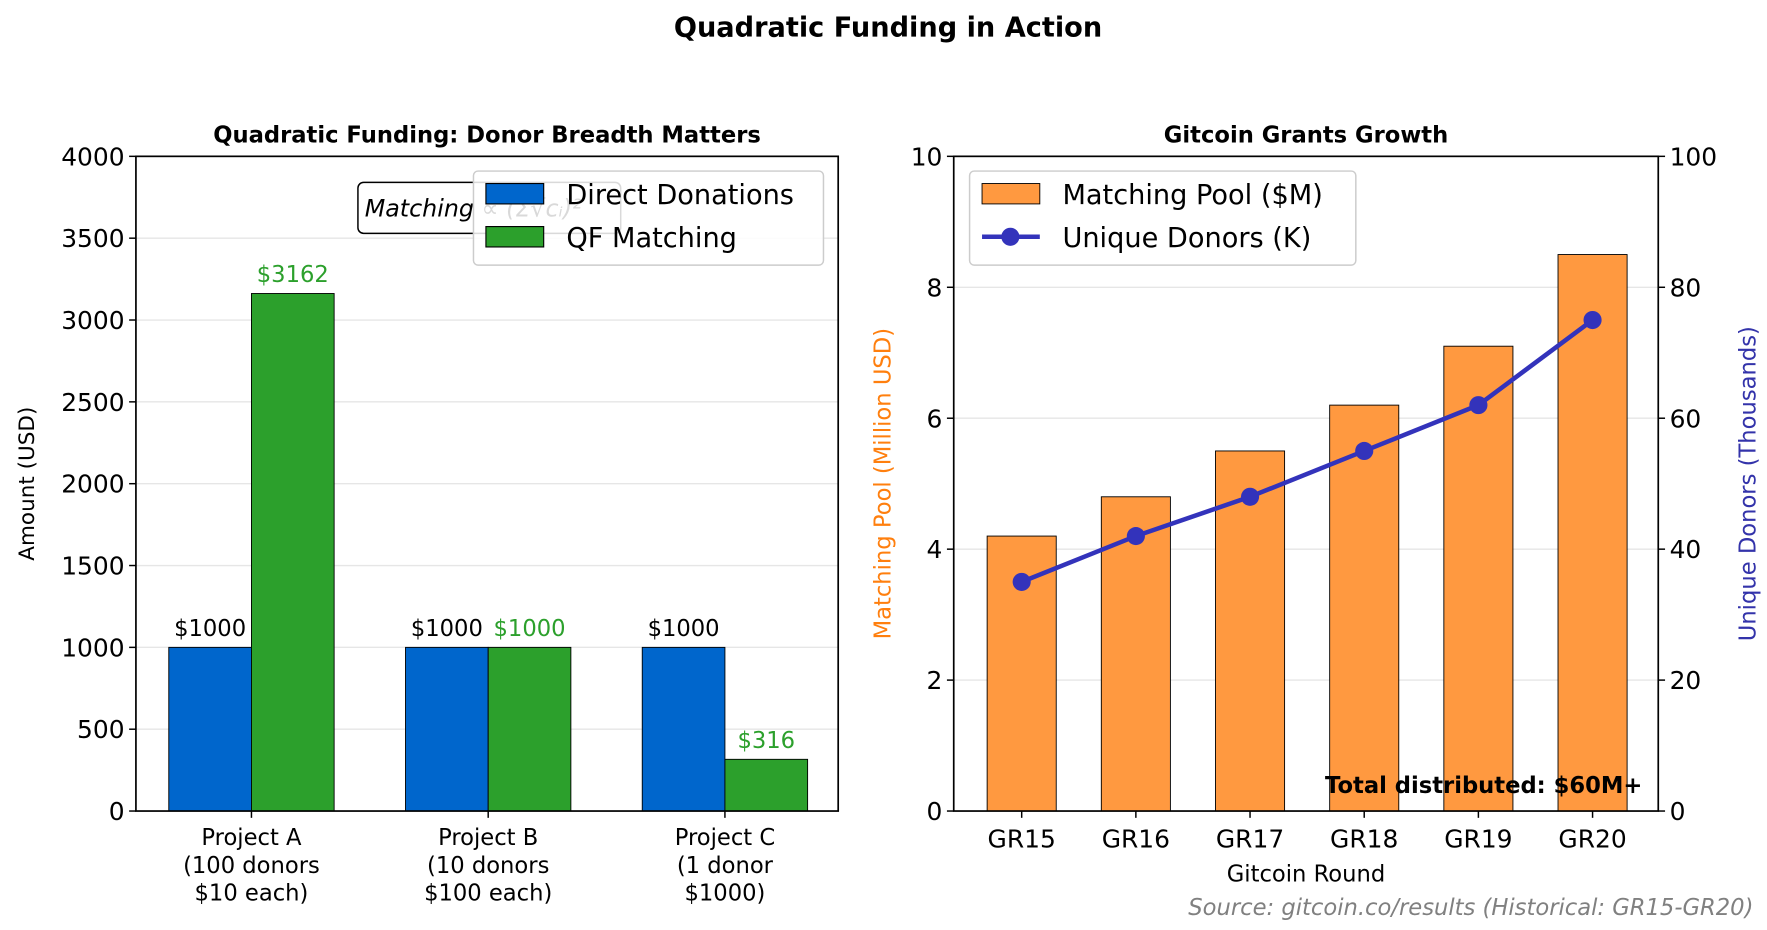 The height and width of the screenshot is (930, 1767). Describe the element at coordinates (648, 218) in the screenshot. I see `left-legend: Direct Donations QF Matching` at that location.